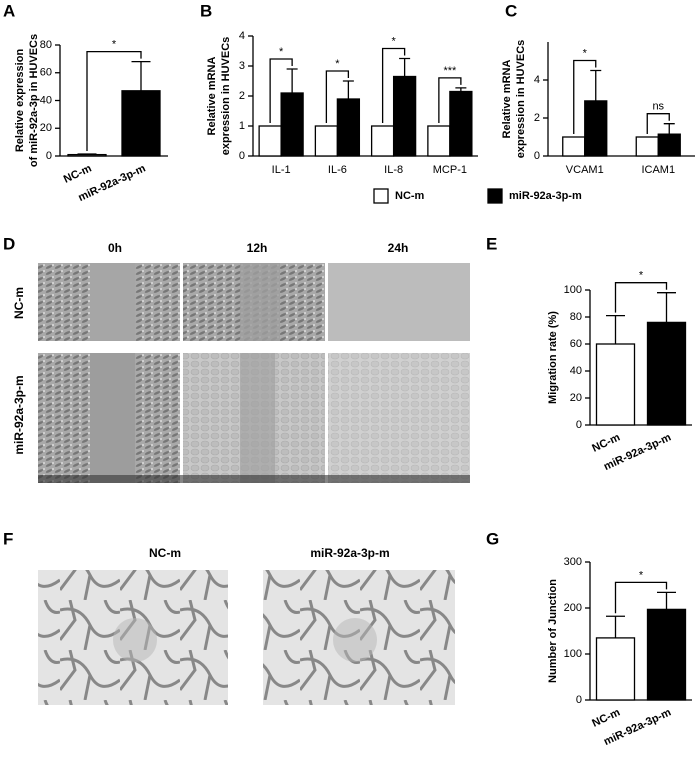  Describe the element at coordinates (553, 357) in the screenshot. I see `y-axis-label: Migration rate (%)` at that location.